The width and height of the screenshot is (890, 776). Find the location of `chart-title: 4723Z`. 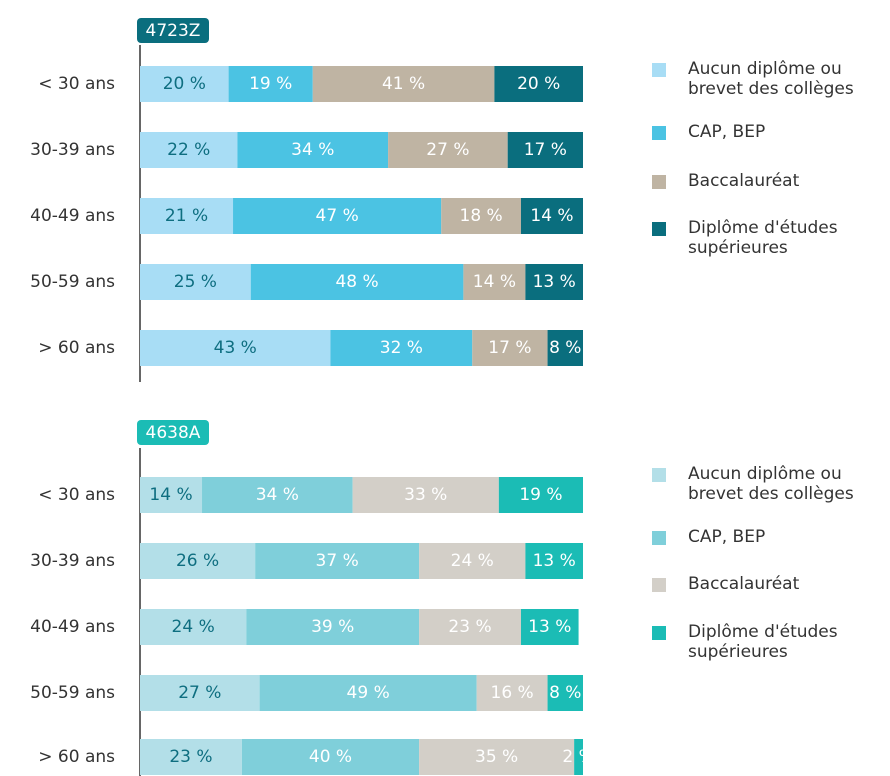

chart-title: 4723Z is located at coordinates (173, 31).